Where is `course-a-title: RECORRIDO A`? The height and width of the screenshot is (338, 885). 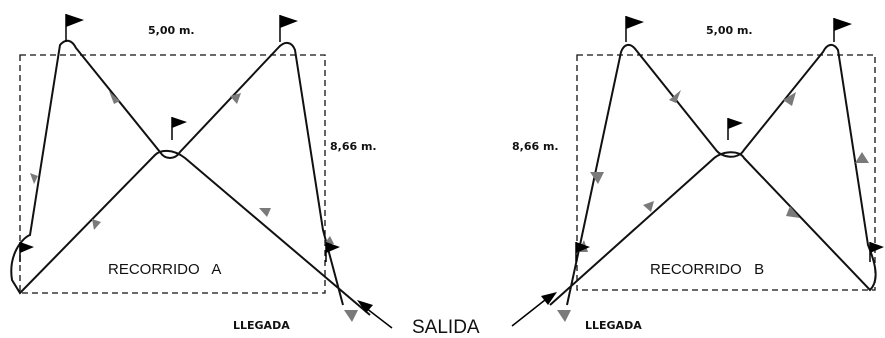 course-a-title: RECORRIDO A is located at coordinates (164, 269).